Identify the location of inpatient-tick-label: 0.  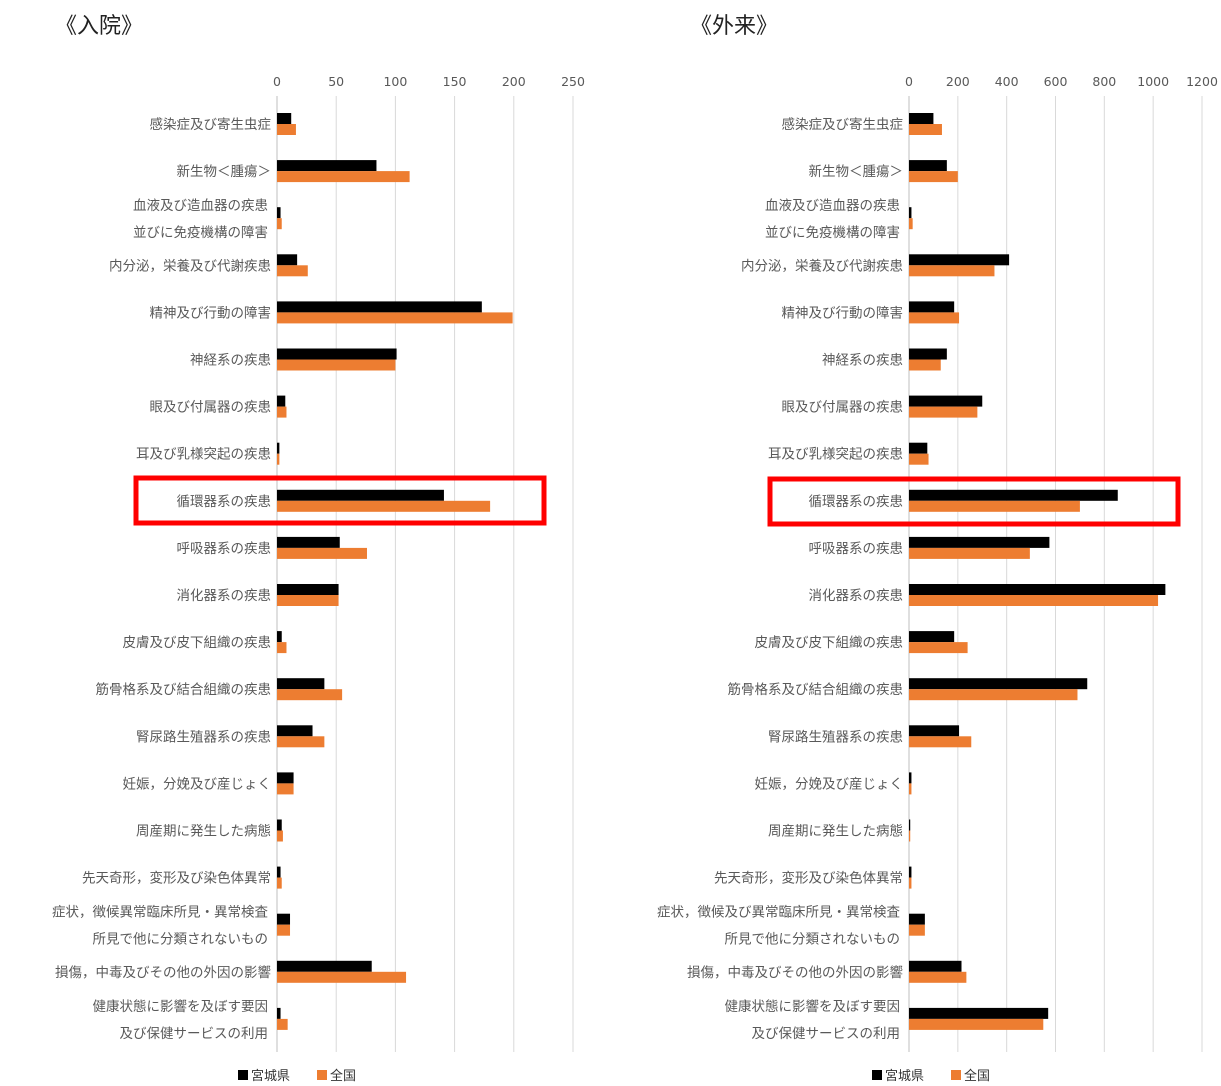
(277, 81).